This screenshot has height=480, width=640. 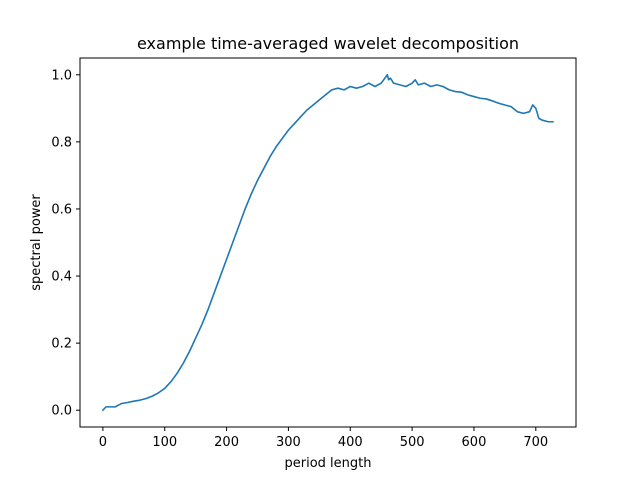 I want to click on x-tick-label: 200, so click(x=226, y=442).